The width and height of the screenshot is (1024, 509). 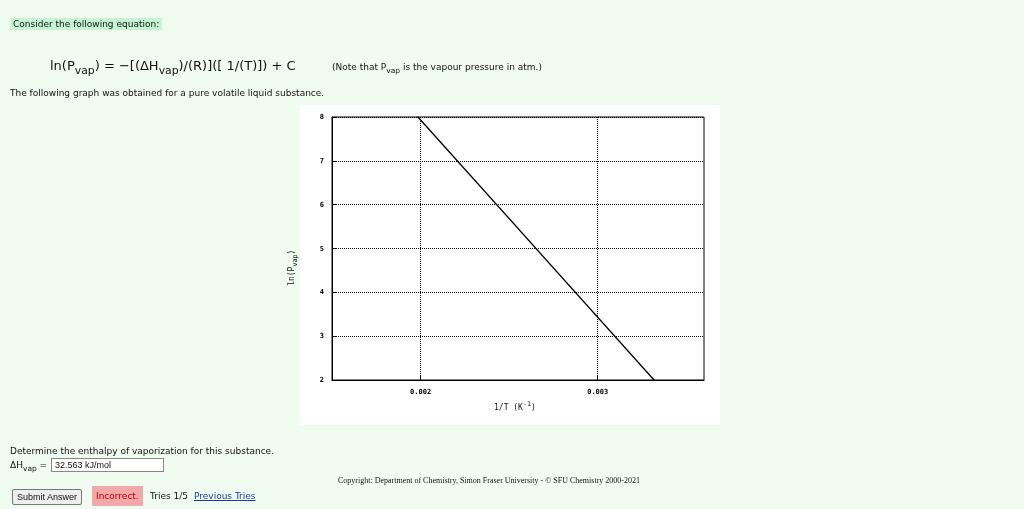 I want to click on text: ln(P$_{vap}$) = −[(ΔH$_{vap}$)/(R)]([ 1/(T)]) + C, so click(x=173, y=67).